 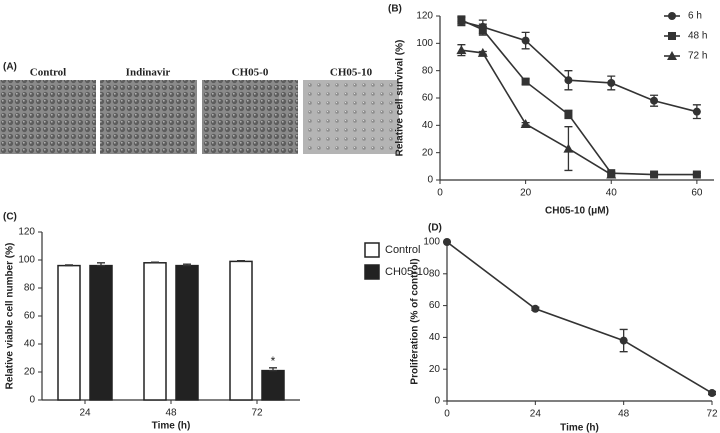 I want to click on y-axis-label: Proliferation (% of control), so click(x=415, y=321).